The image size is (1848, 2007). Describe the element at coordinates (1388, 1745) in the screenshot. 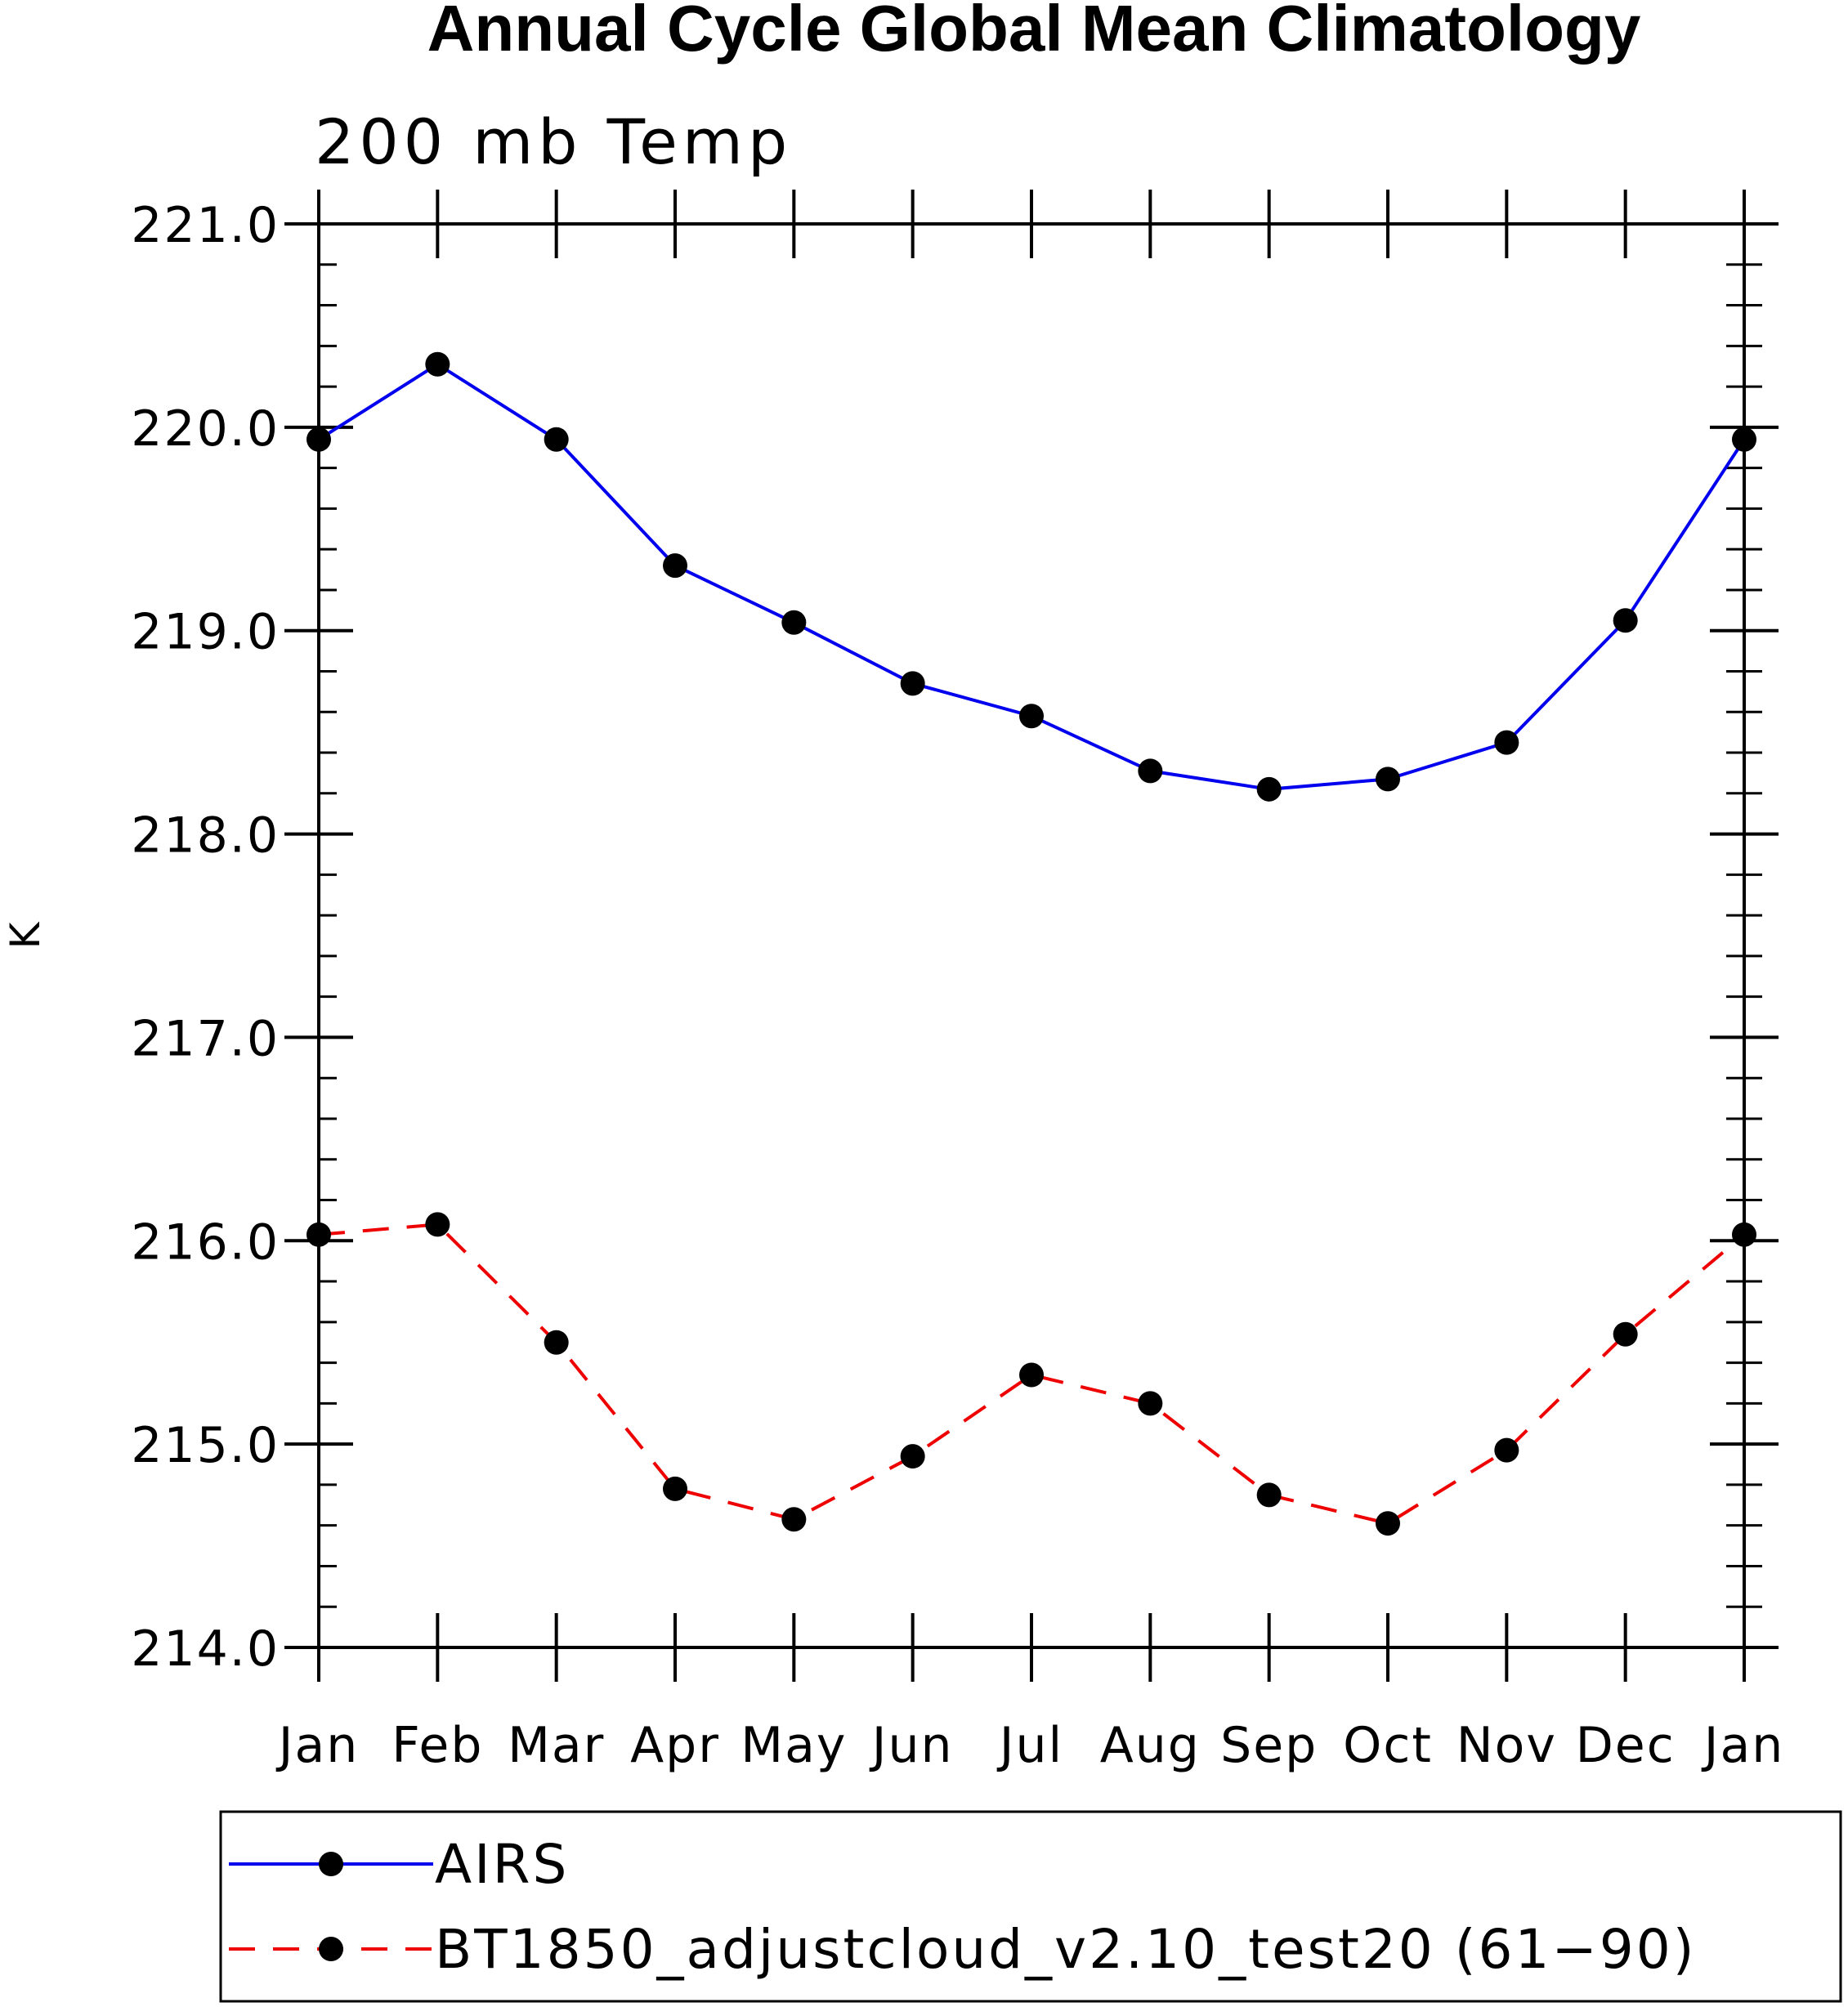

I see `x-tick-label: Oct` at that location.